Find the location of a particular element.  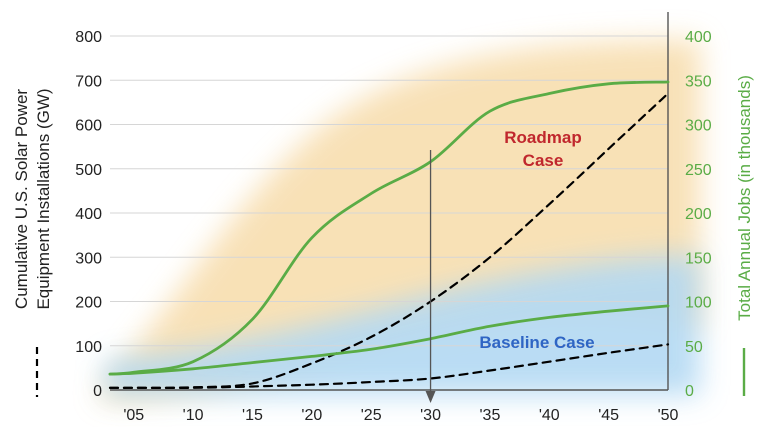

y-right-tick-label: 0 is located at coordinates (689, 391).